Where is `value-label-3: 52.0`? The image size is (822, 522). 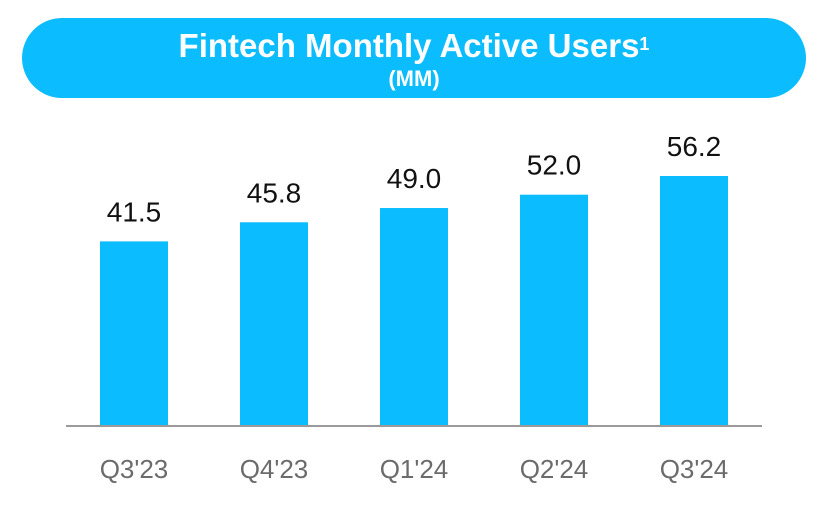 value-label-3: 52.0 is located at coordinates (554, 165).